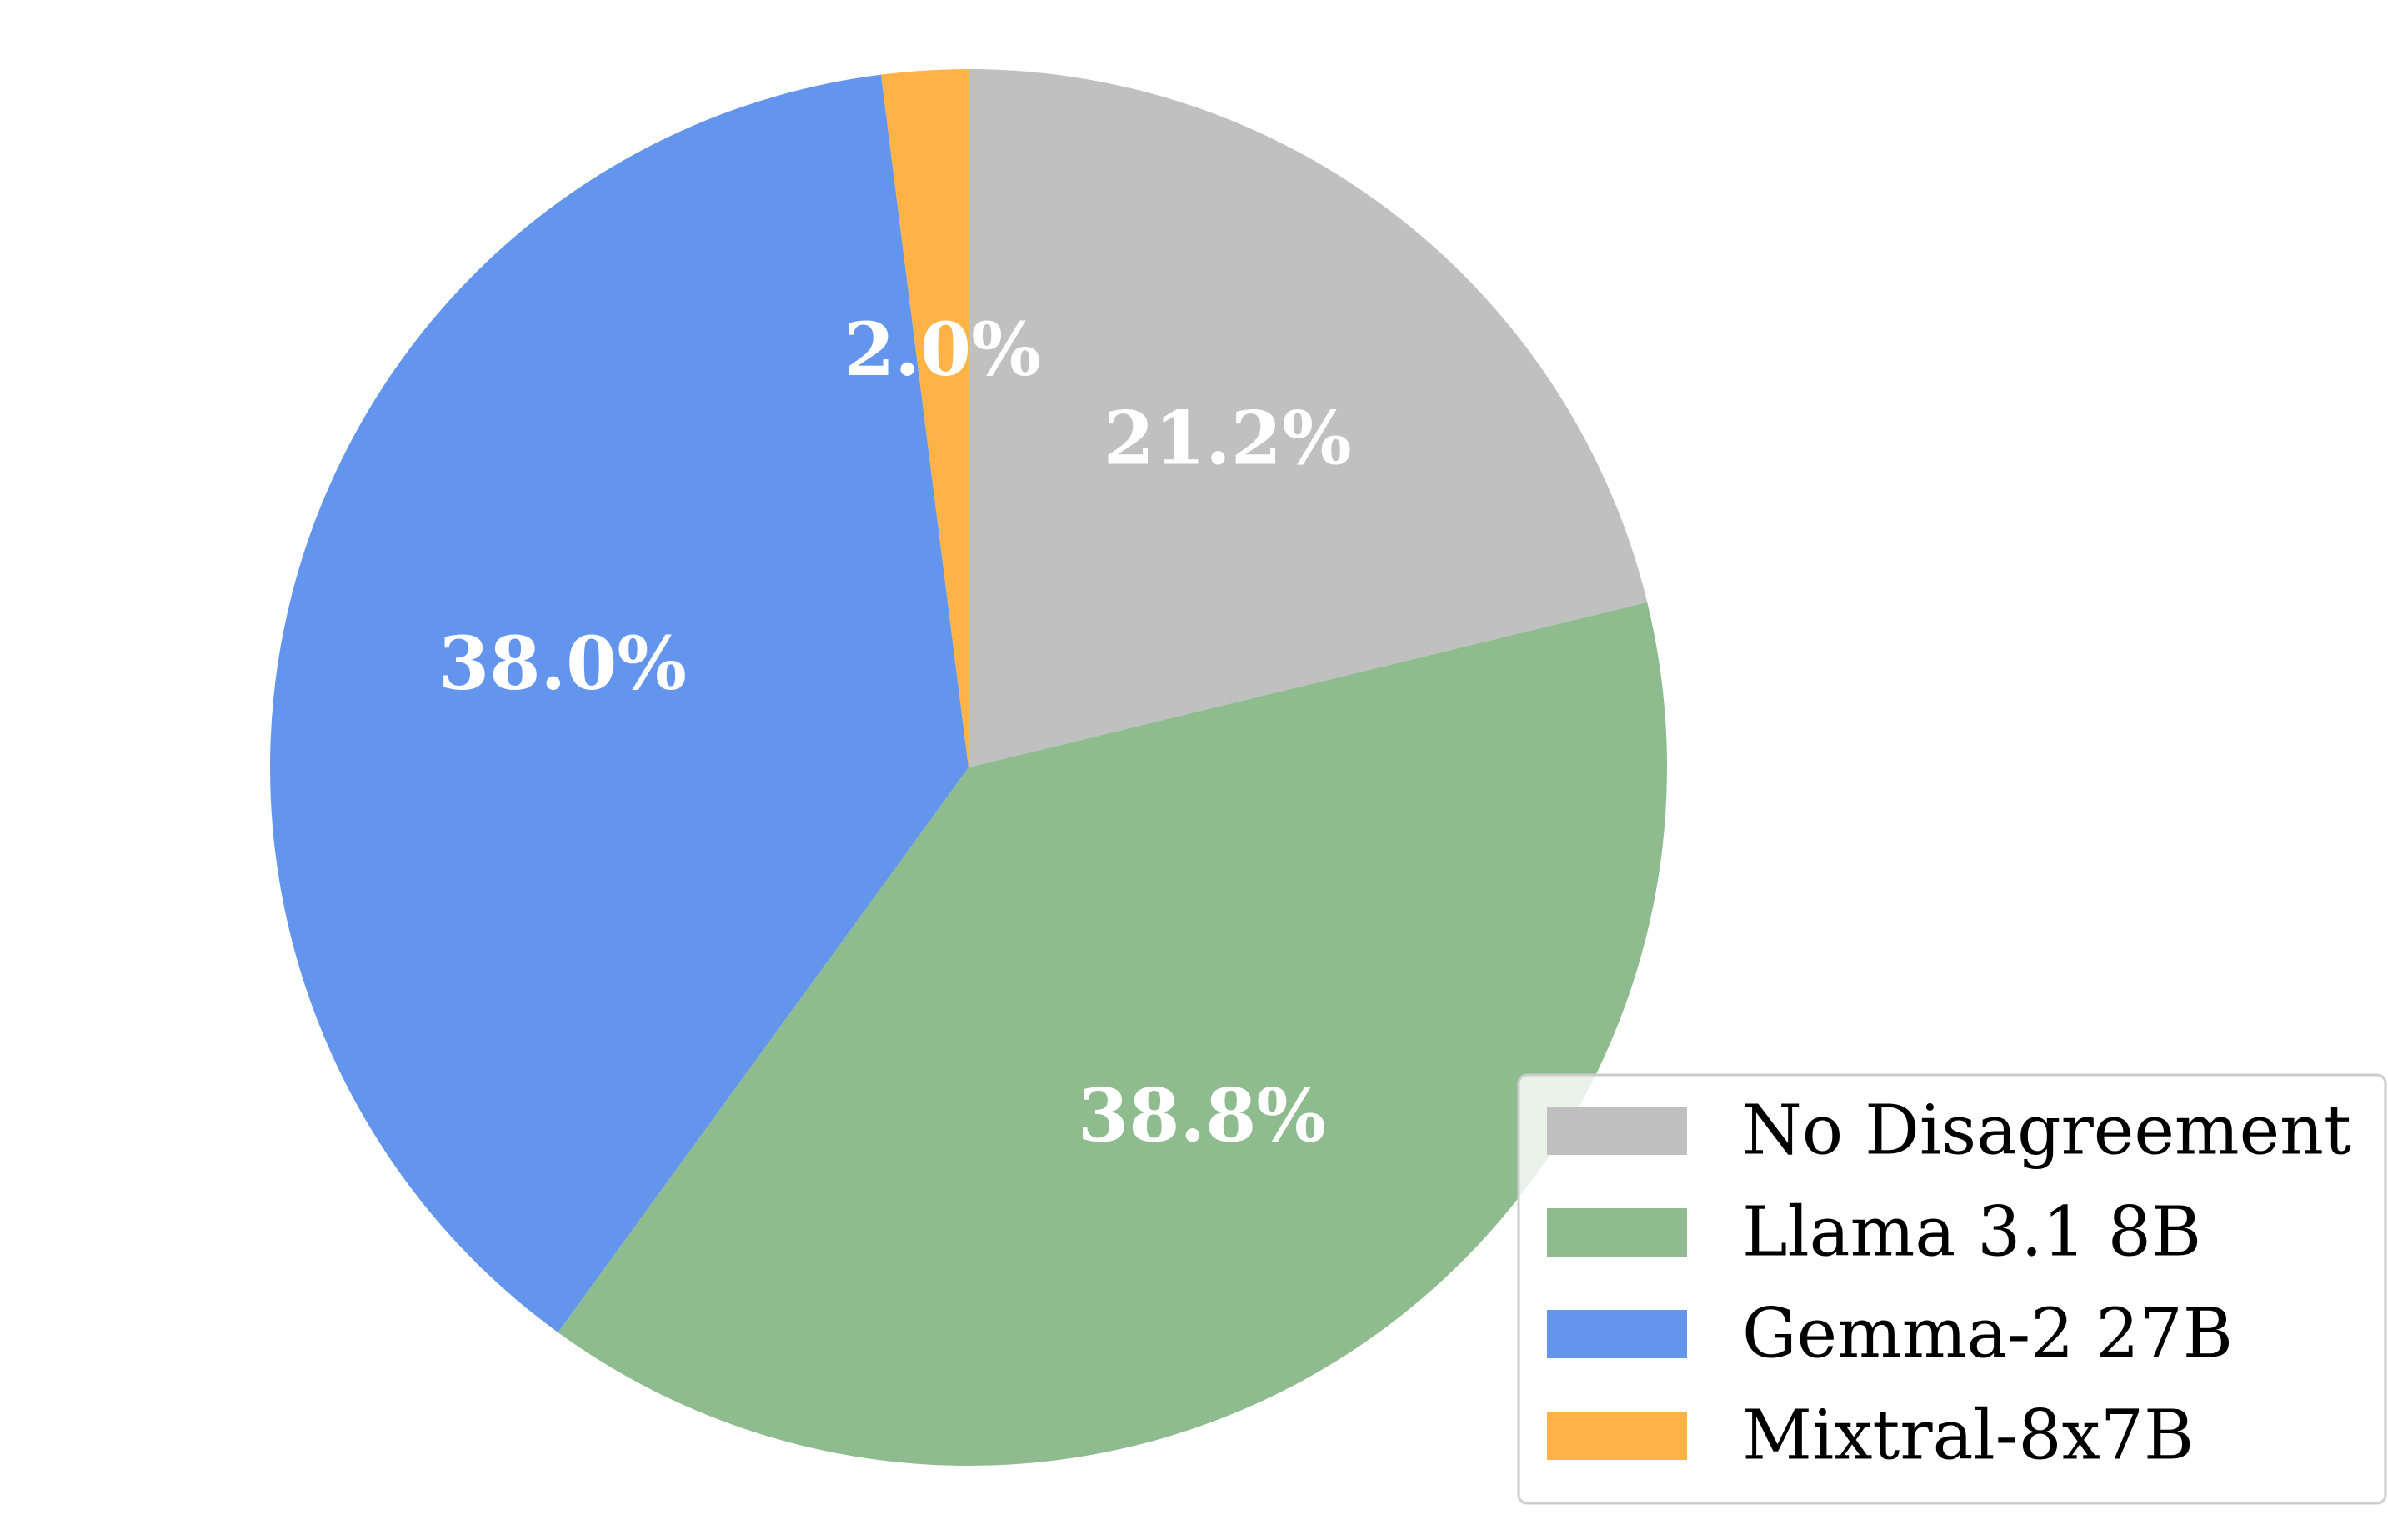  What do you see at coordinates (1617, 1232) in the screenshot?
I see `legend-swatch-llama-3-1-8b` at bounding box center [1617, 1232].